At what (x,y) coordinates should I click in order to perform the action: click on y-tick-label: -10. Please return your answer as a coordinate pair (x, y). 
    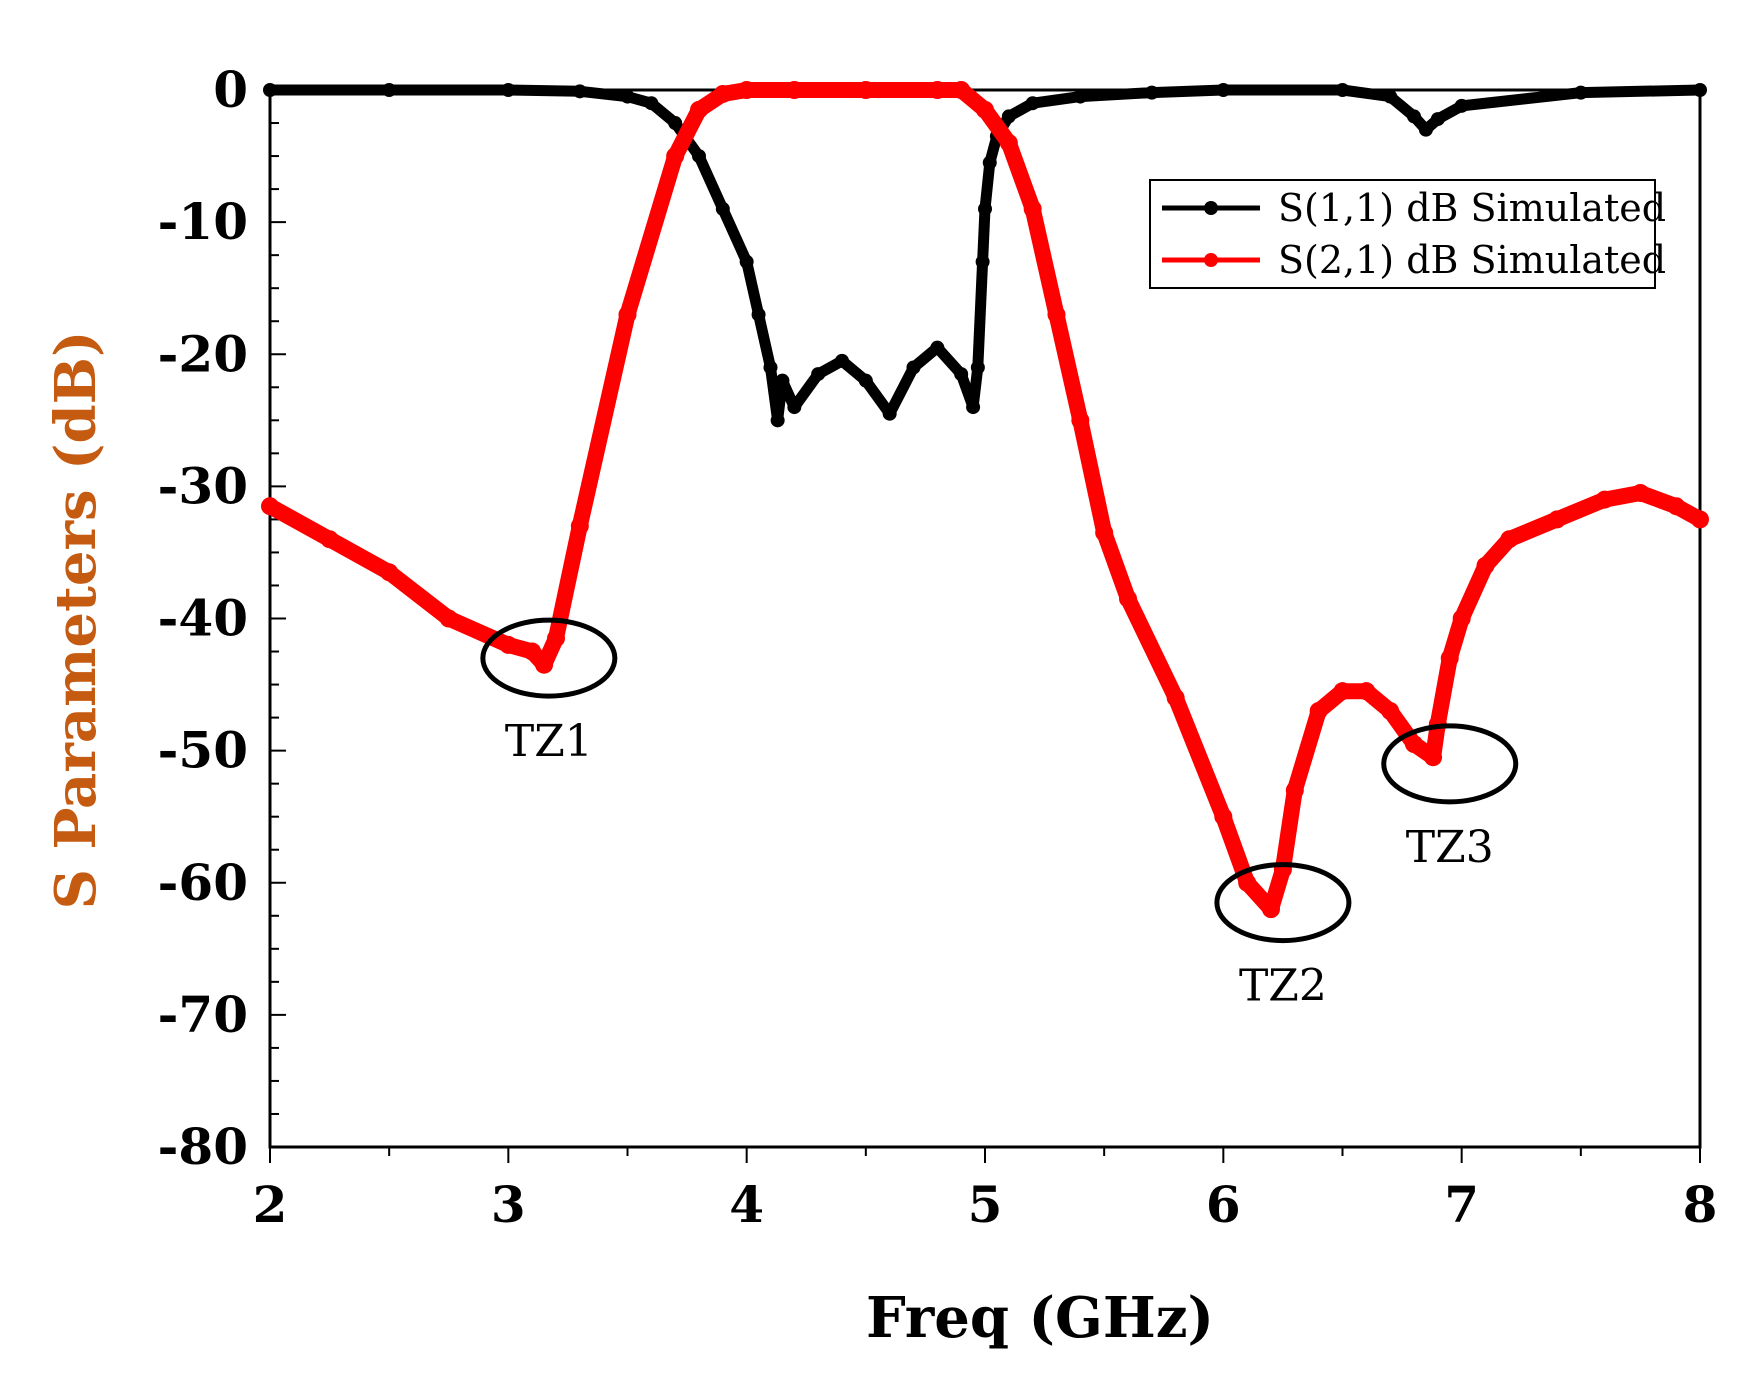
    Looking at the image, I should click on (203, 221).